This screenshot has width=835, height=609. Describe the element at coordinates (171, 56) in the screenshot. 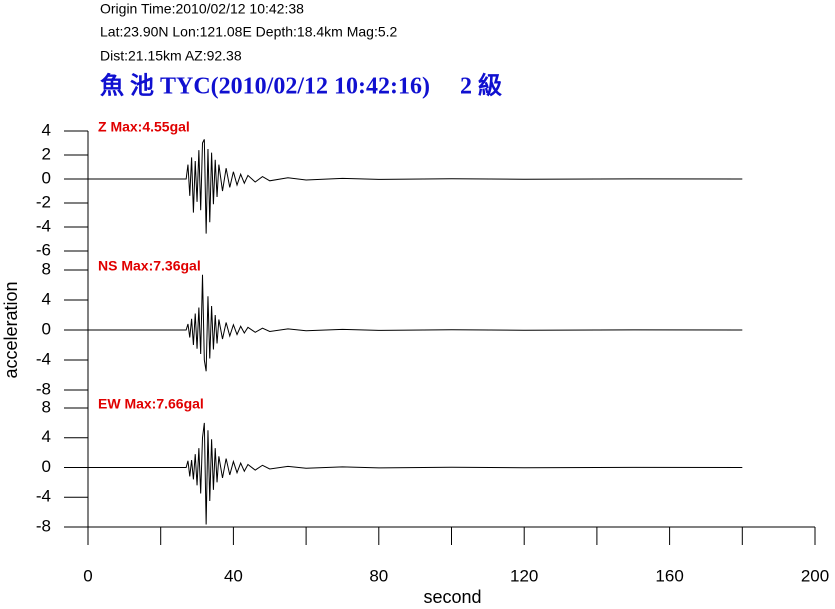

I see `header-line: Dist:21.15km AZ:92.38` at that location.